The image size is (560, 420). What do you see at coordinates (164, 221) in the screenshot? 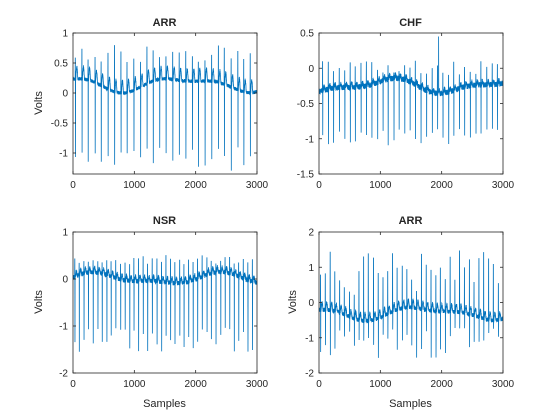
I see `chart-title: NSR` at bounding box center [164, 221].